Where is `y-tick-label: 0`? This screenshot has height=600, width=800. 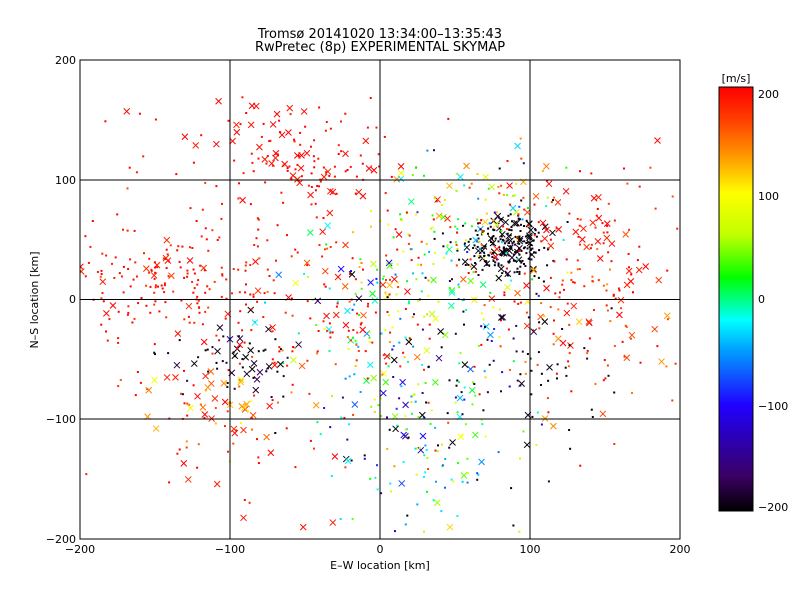 y-tick-label: 0 is located at coordinates (72, 299).